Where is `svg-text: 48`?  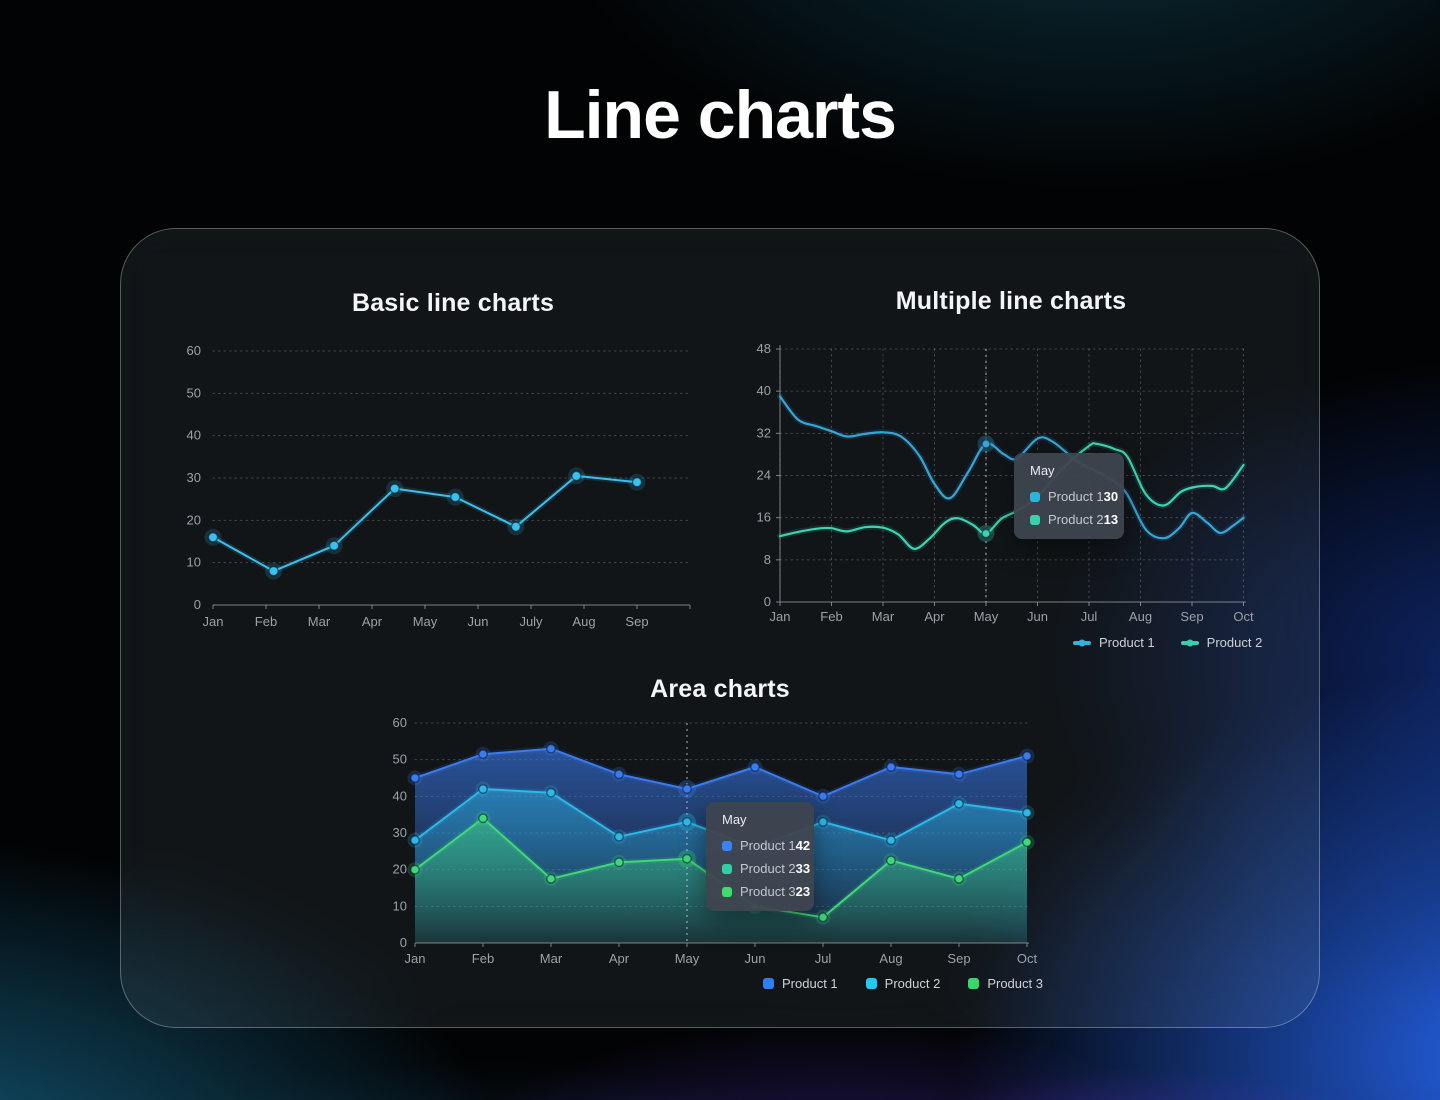
svg-text: 48 is located at coordinates (764, 348).